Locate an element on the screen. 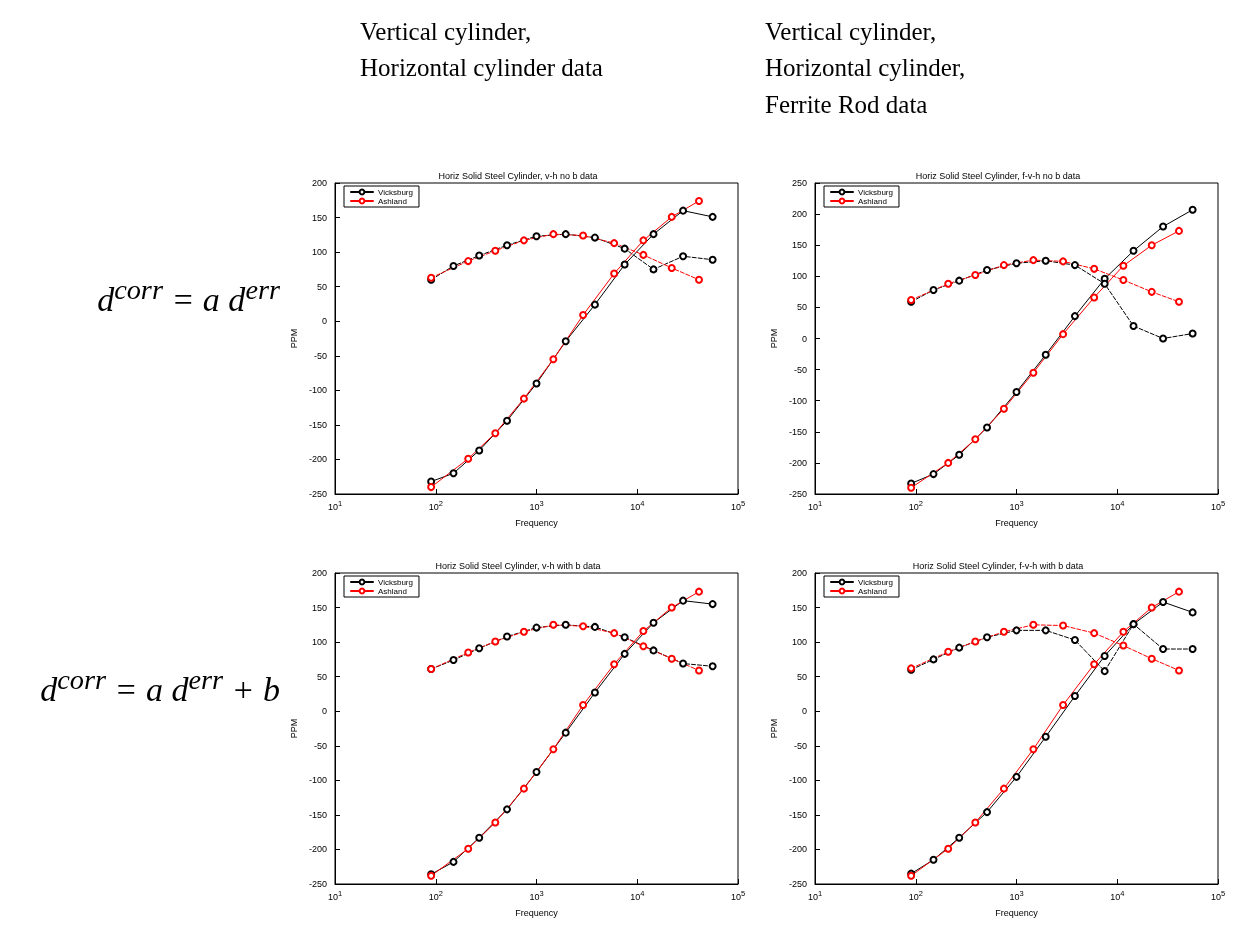 The height and width of the screenshot is (938, 1253). text: Vertical cylinder, Horizontal cylinder, Ferrite Rod data is located at coordinates (865, 68).